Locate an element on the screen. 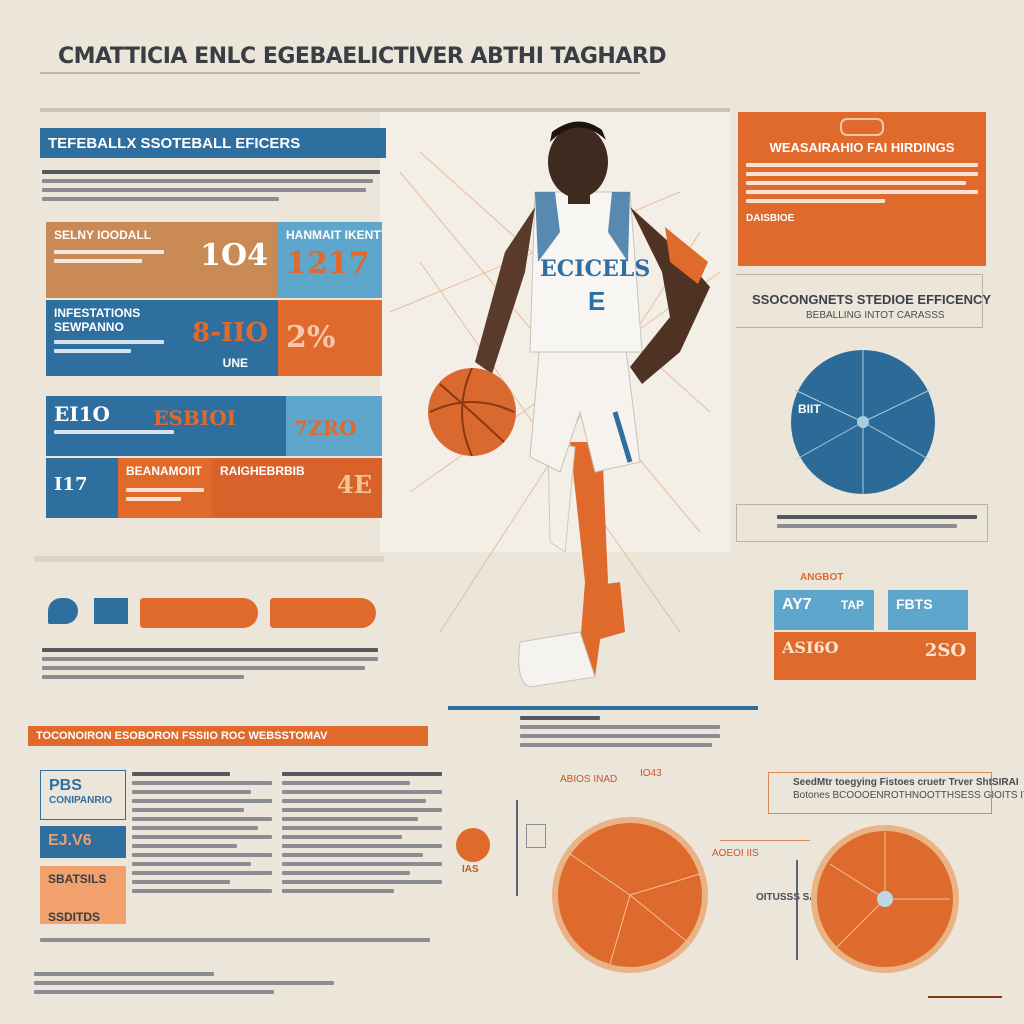 This screenshot has width=1024, height=1024. jersey-text: ECICELS is located at coordinates (595, 269).